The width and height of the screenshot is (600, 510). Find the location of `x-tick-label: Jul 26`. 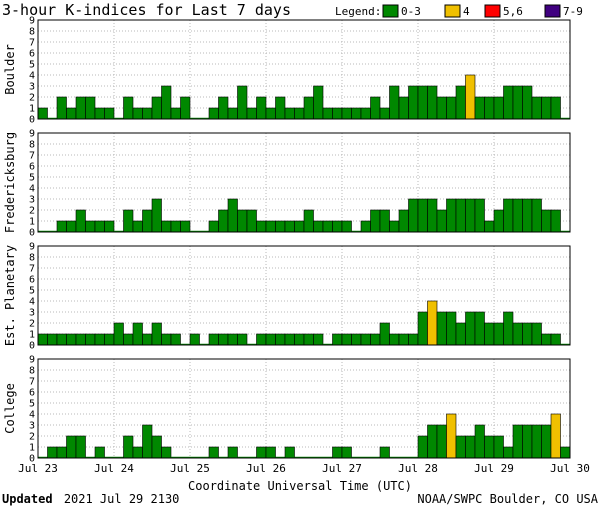

x-tick-label: Jul 26 is located at coordinates (266, 468).